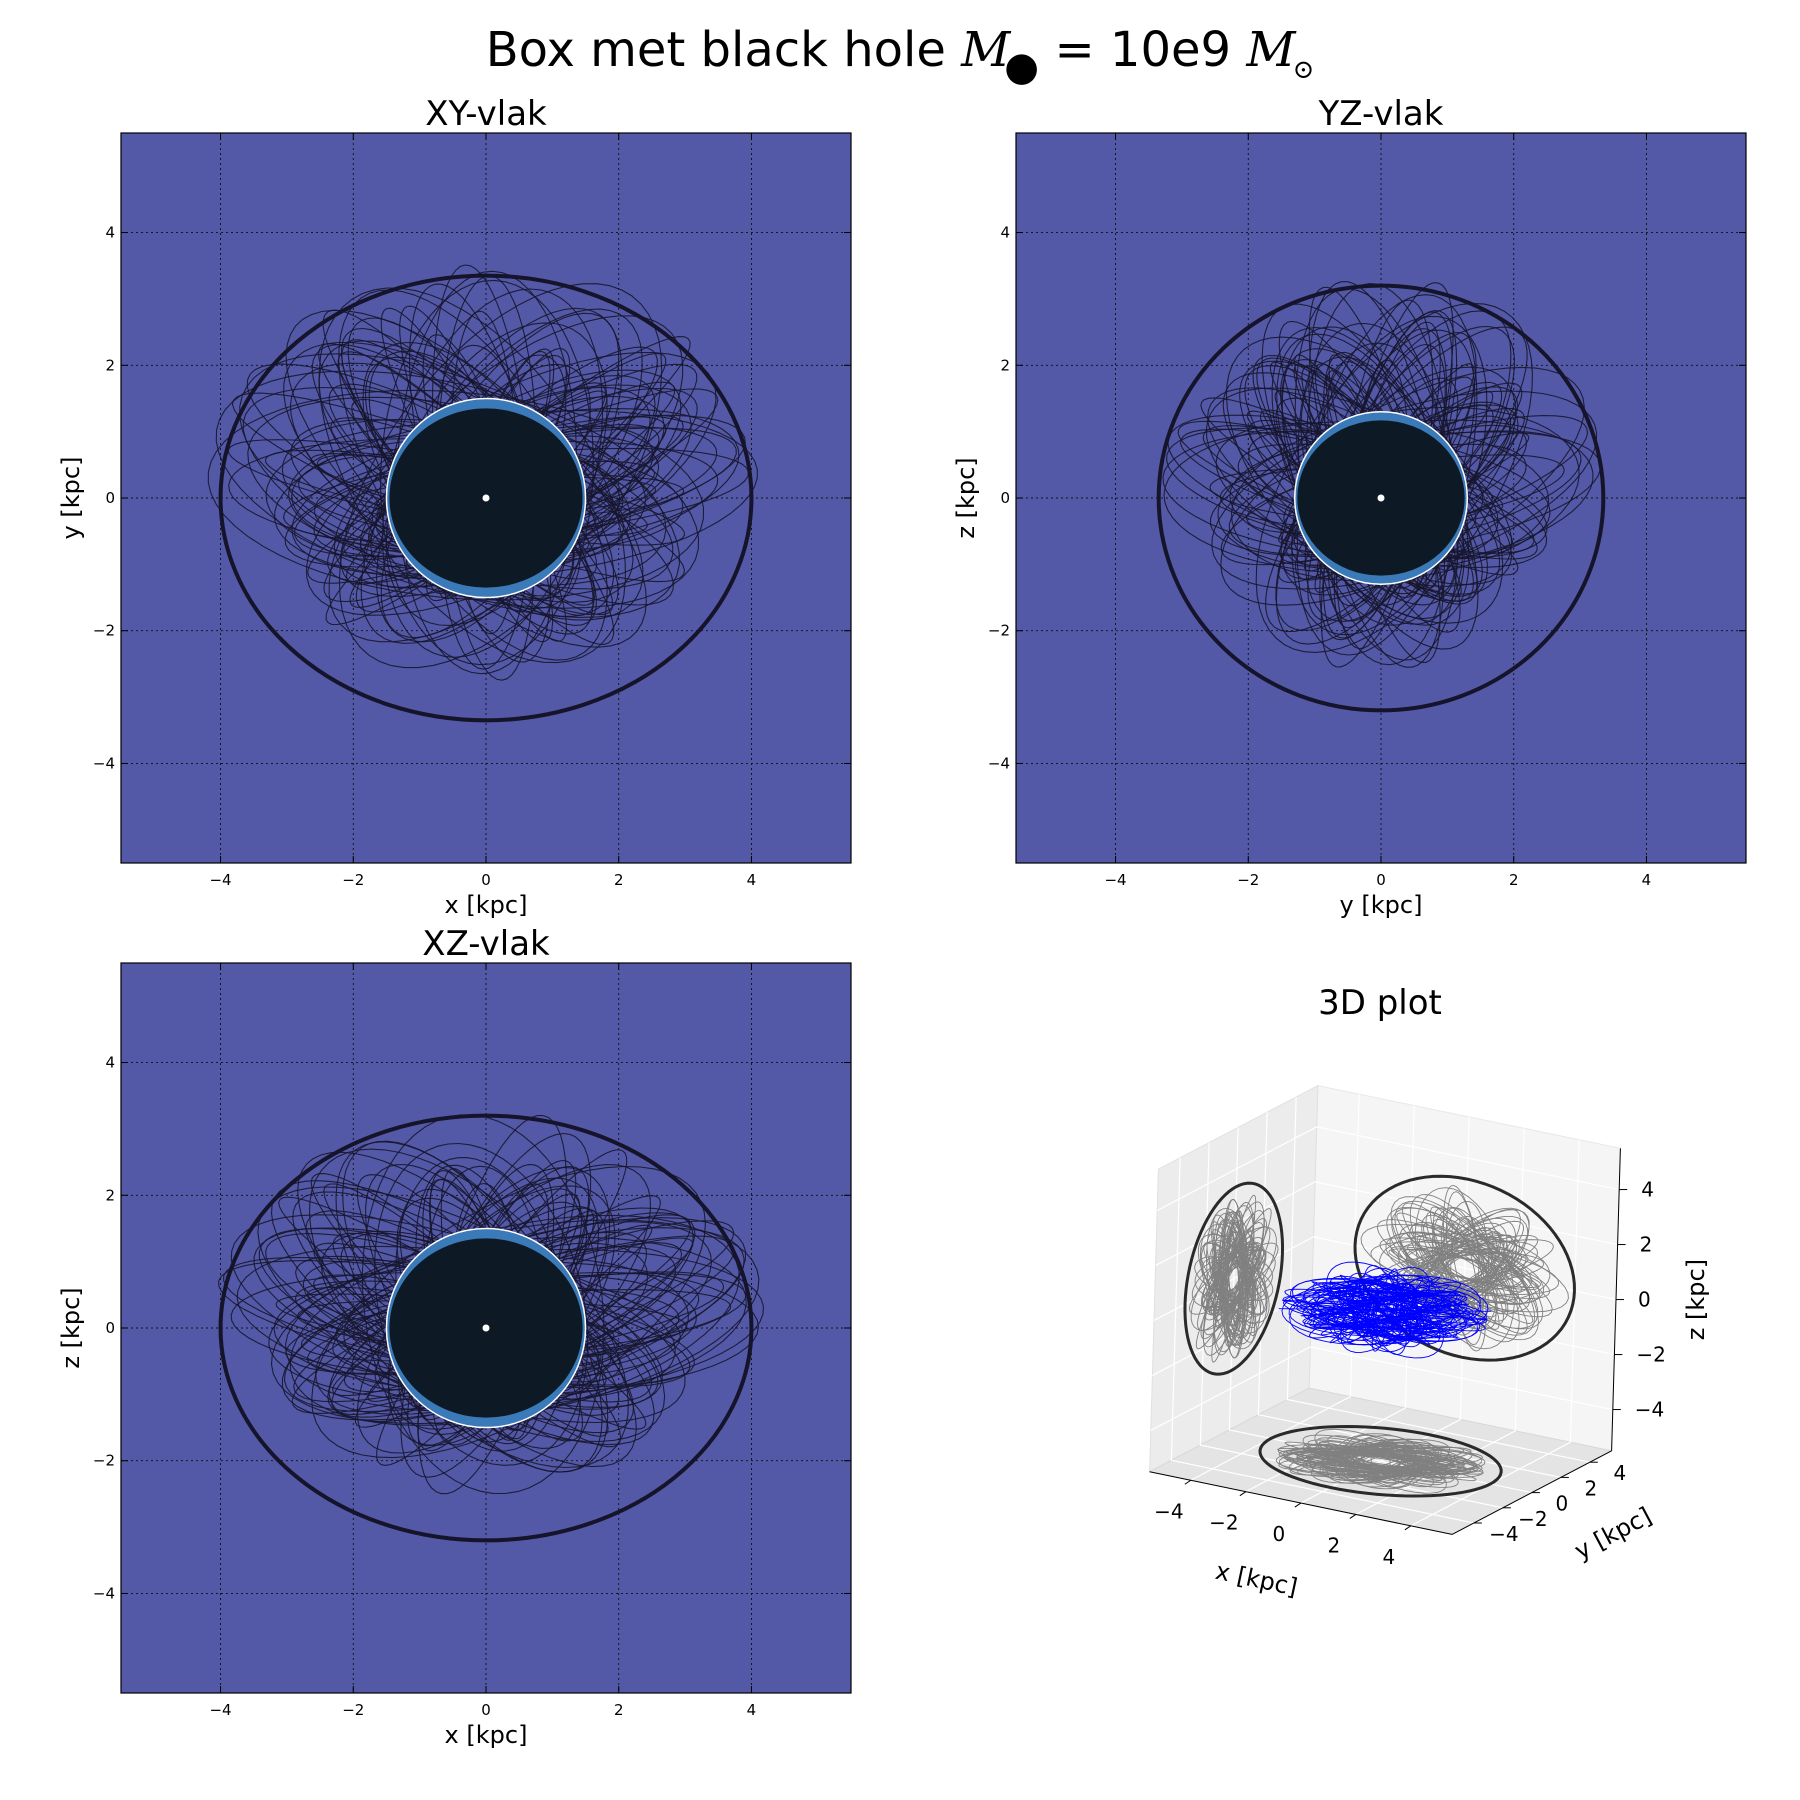 The height and width of the screenshot is (1800, 1800). Describe the element at coordinates (486, 1735) in the screenshot. I see `x-axis-label: x [kpc]` at that location.